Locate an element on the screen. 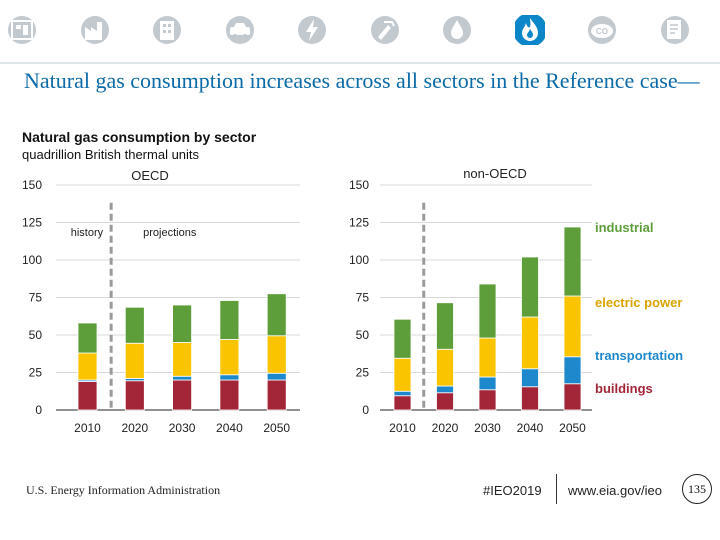 The image size is (720, 540). svg-text: CO is located at coordinates (602, 31).